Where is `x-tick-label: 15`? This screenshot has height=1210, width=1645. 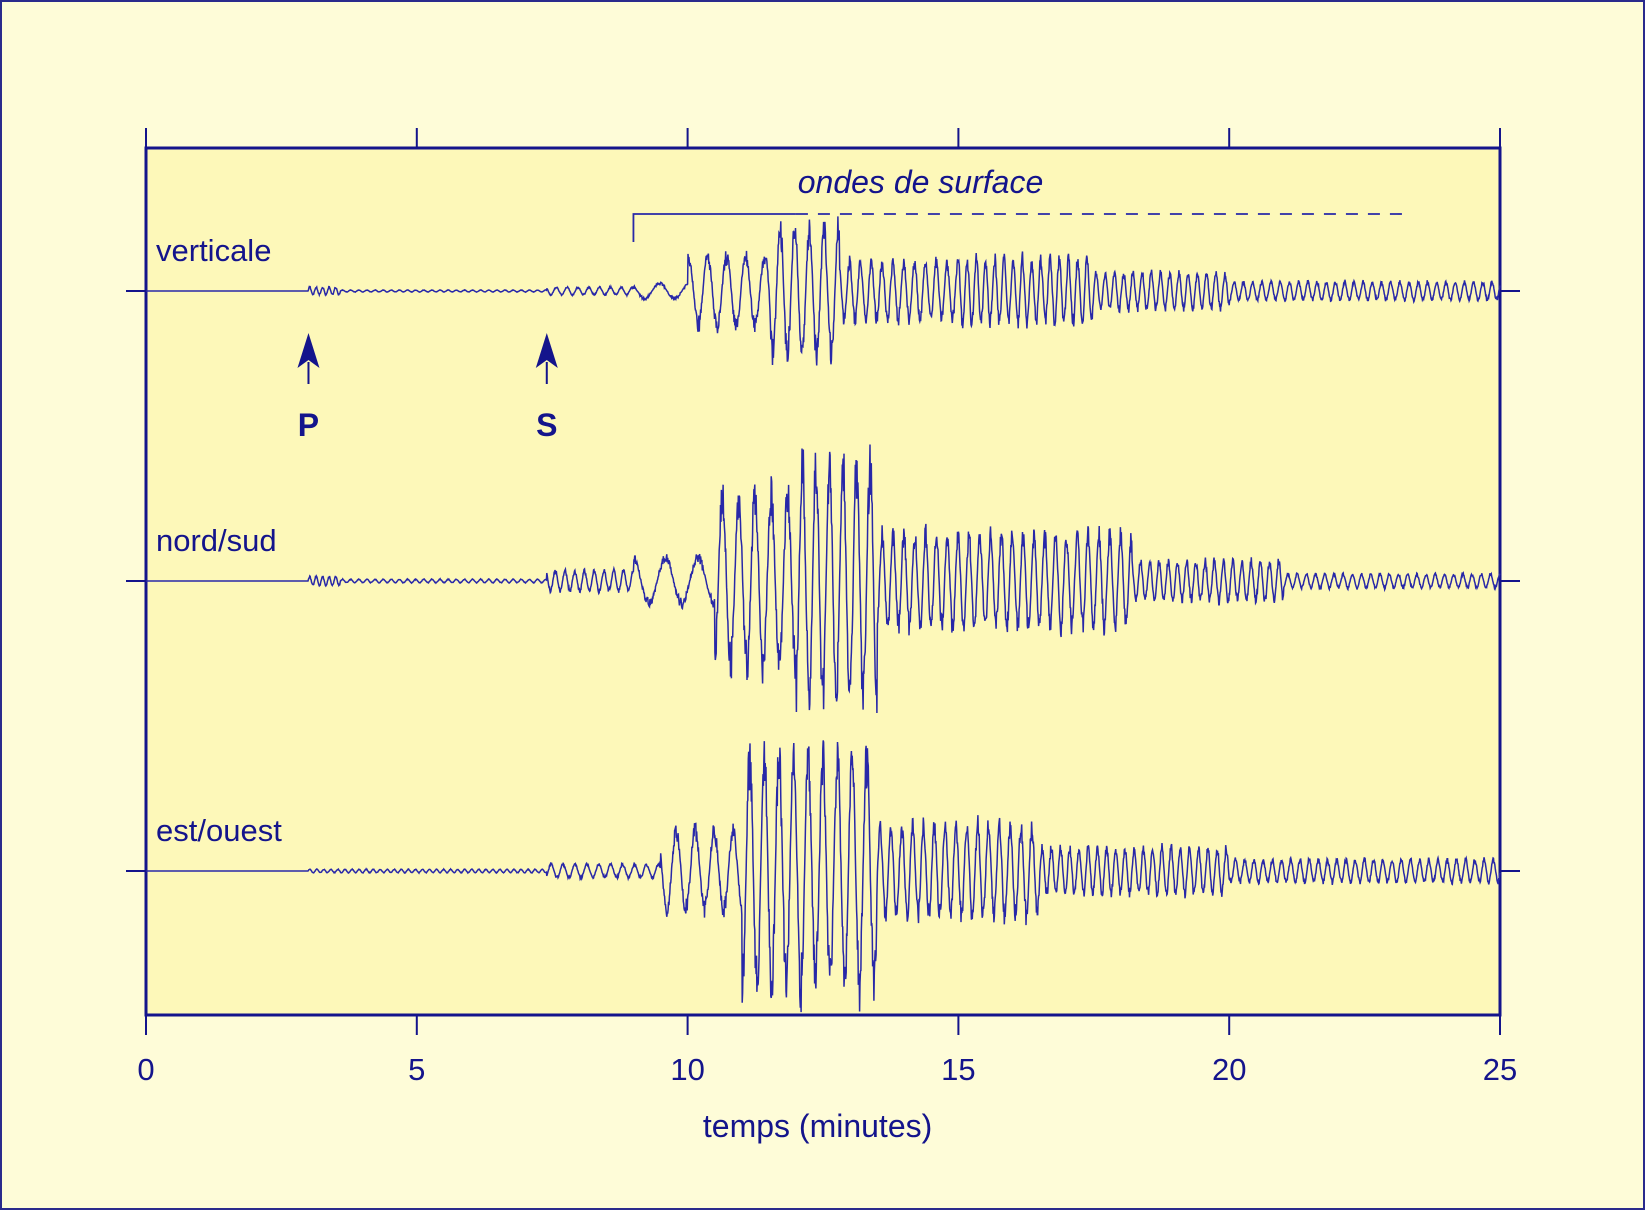 x-tick-label: 15 is located at coordinates (958, 1069).